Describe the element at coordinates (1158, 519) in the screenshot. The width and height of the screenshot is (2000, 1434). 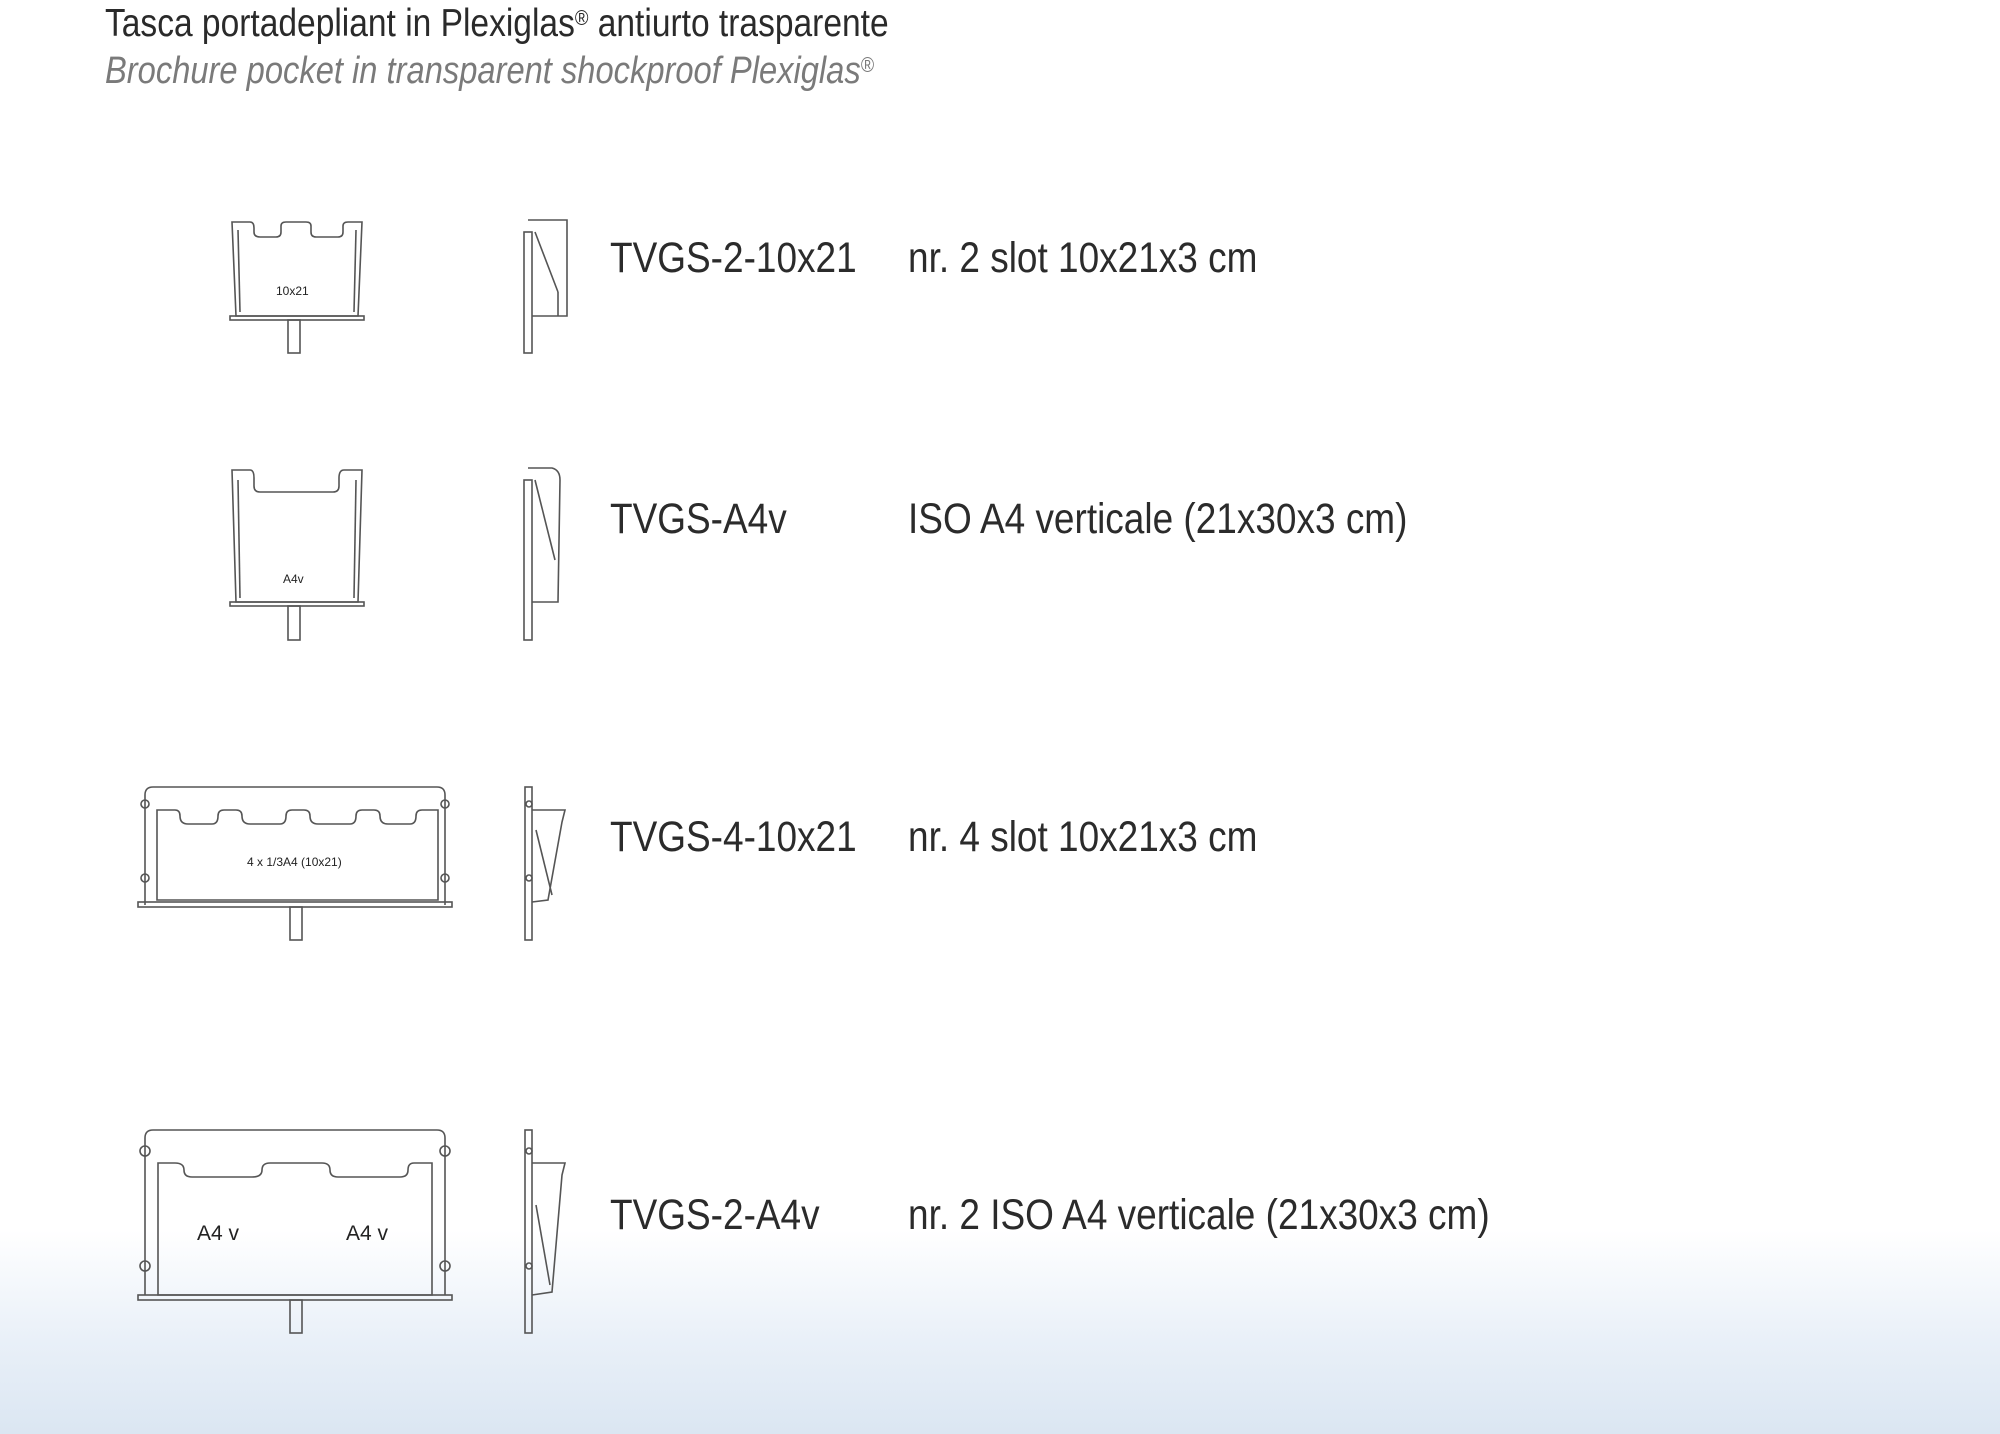
I see `product-description: ISO A4 verticale (21x30x3 cm)` at that location.